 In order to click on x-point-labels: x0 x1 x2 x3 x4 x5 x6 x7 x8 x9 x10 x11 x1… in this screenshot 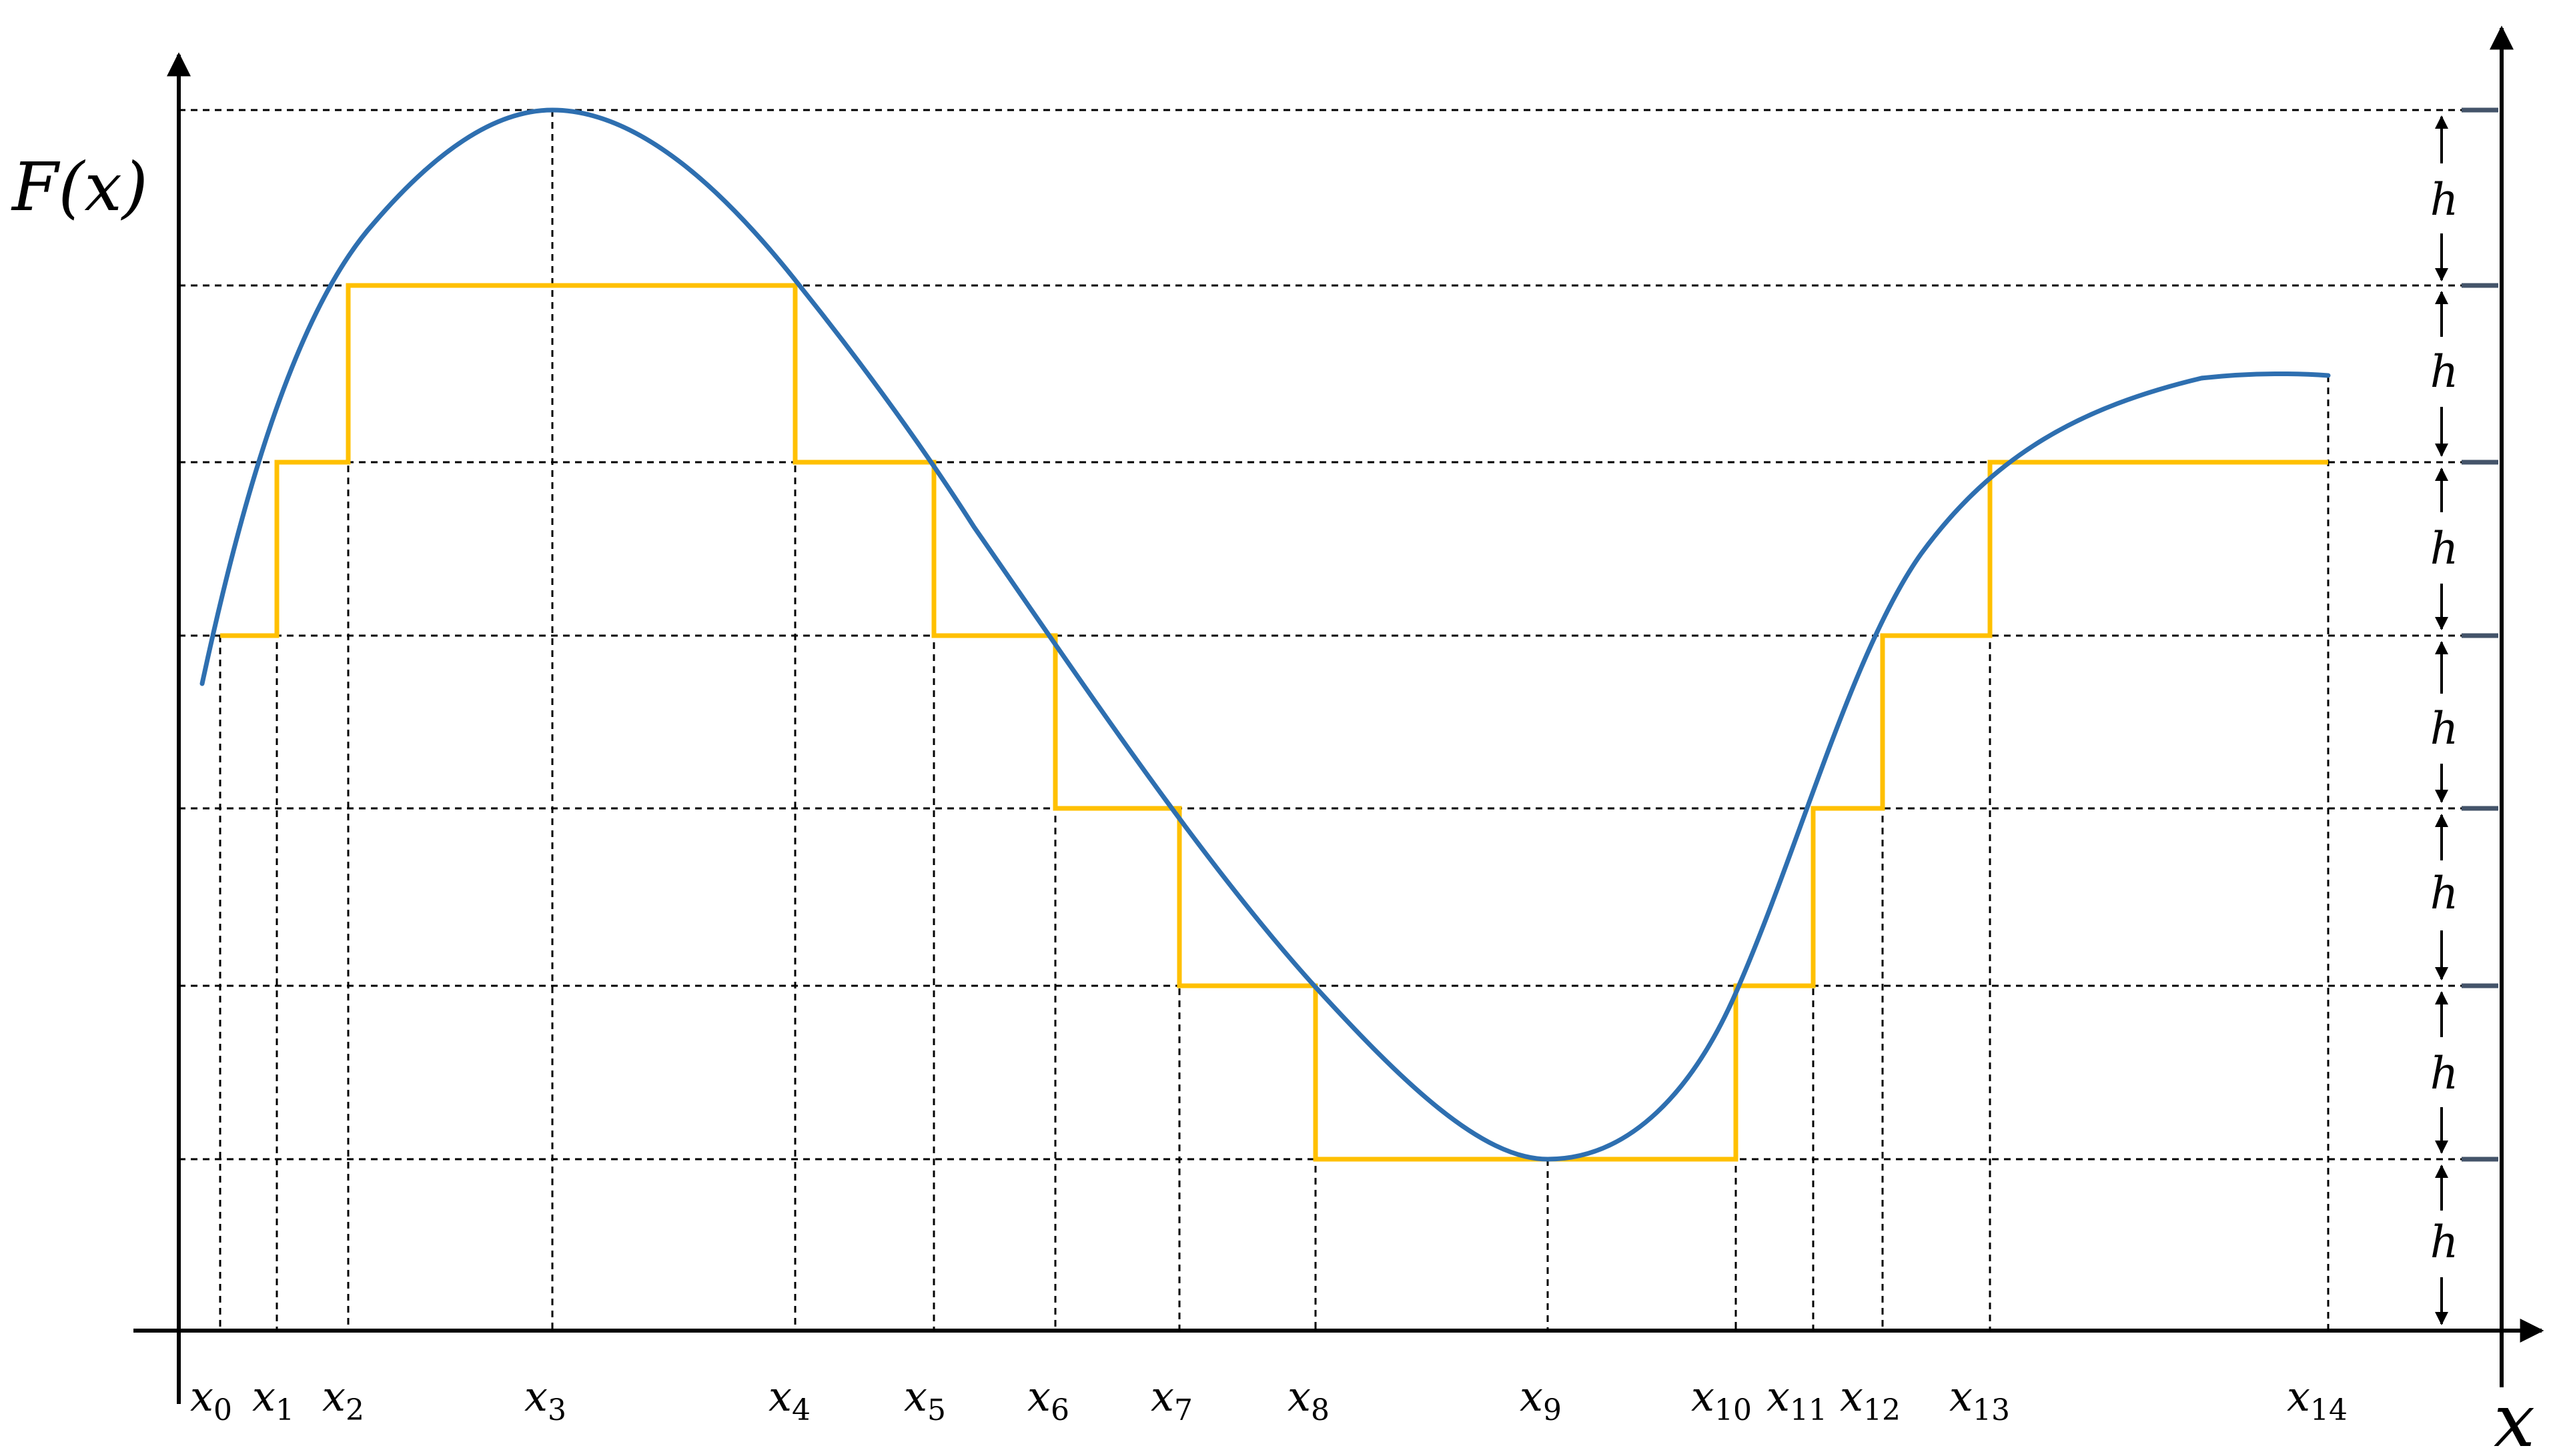, I will do `click(1269, 1399)`.